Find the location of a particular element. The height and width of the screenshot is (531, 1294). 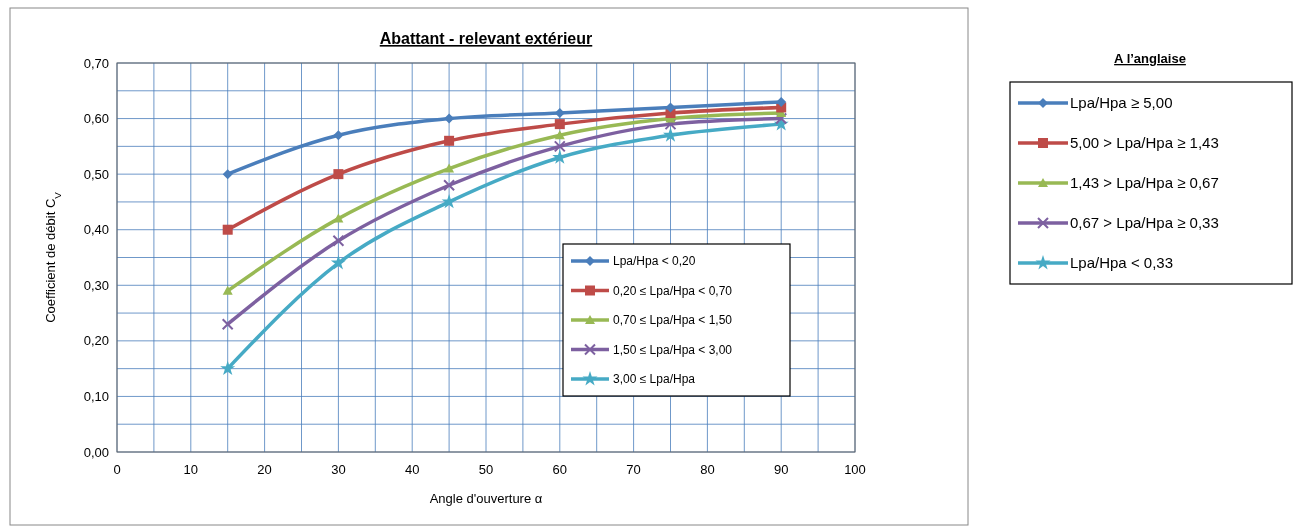

legend-label: Lpa/Hpa < 0,20 is located at coordinates (654, 261).